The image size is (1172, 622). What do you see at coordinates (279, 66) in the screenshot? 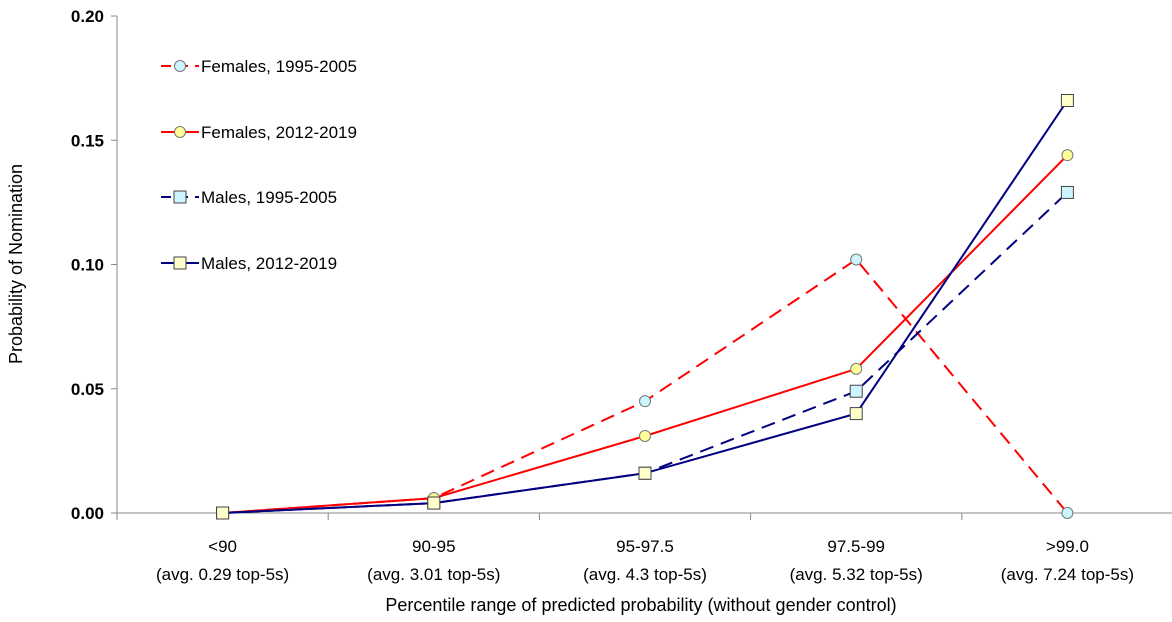
I see `legend-label-1: Females, 1995-2005` at bounding box center [279, 66].